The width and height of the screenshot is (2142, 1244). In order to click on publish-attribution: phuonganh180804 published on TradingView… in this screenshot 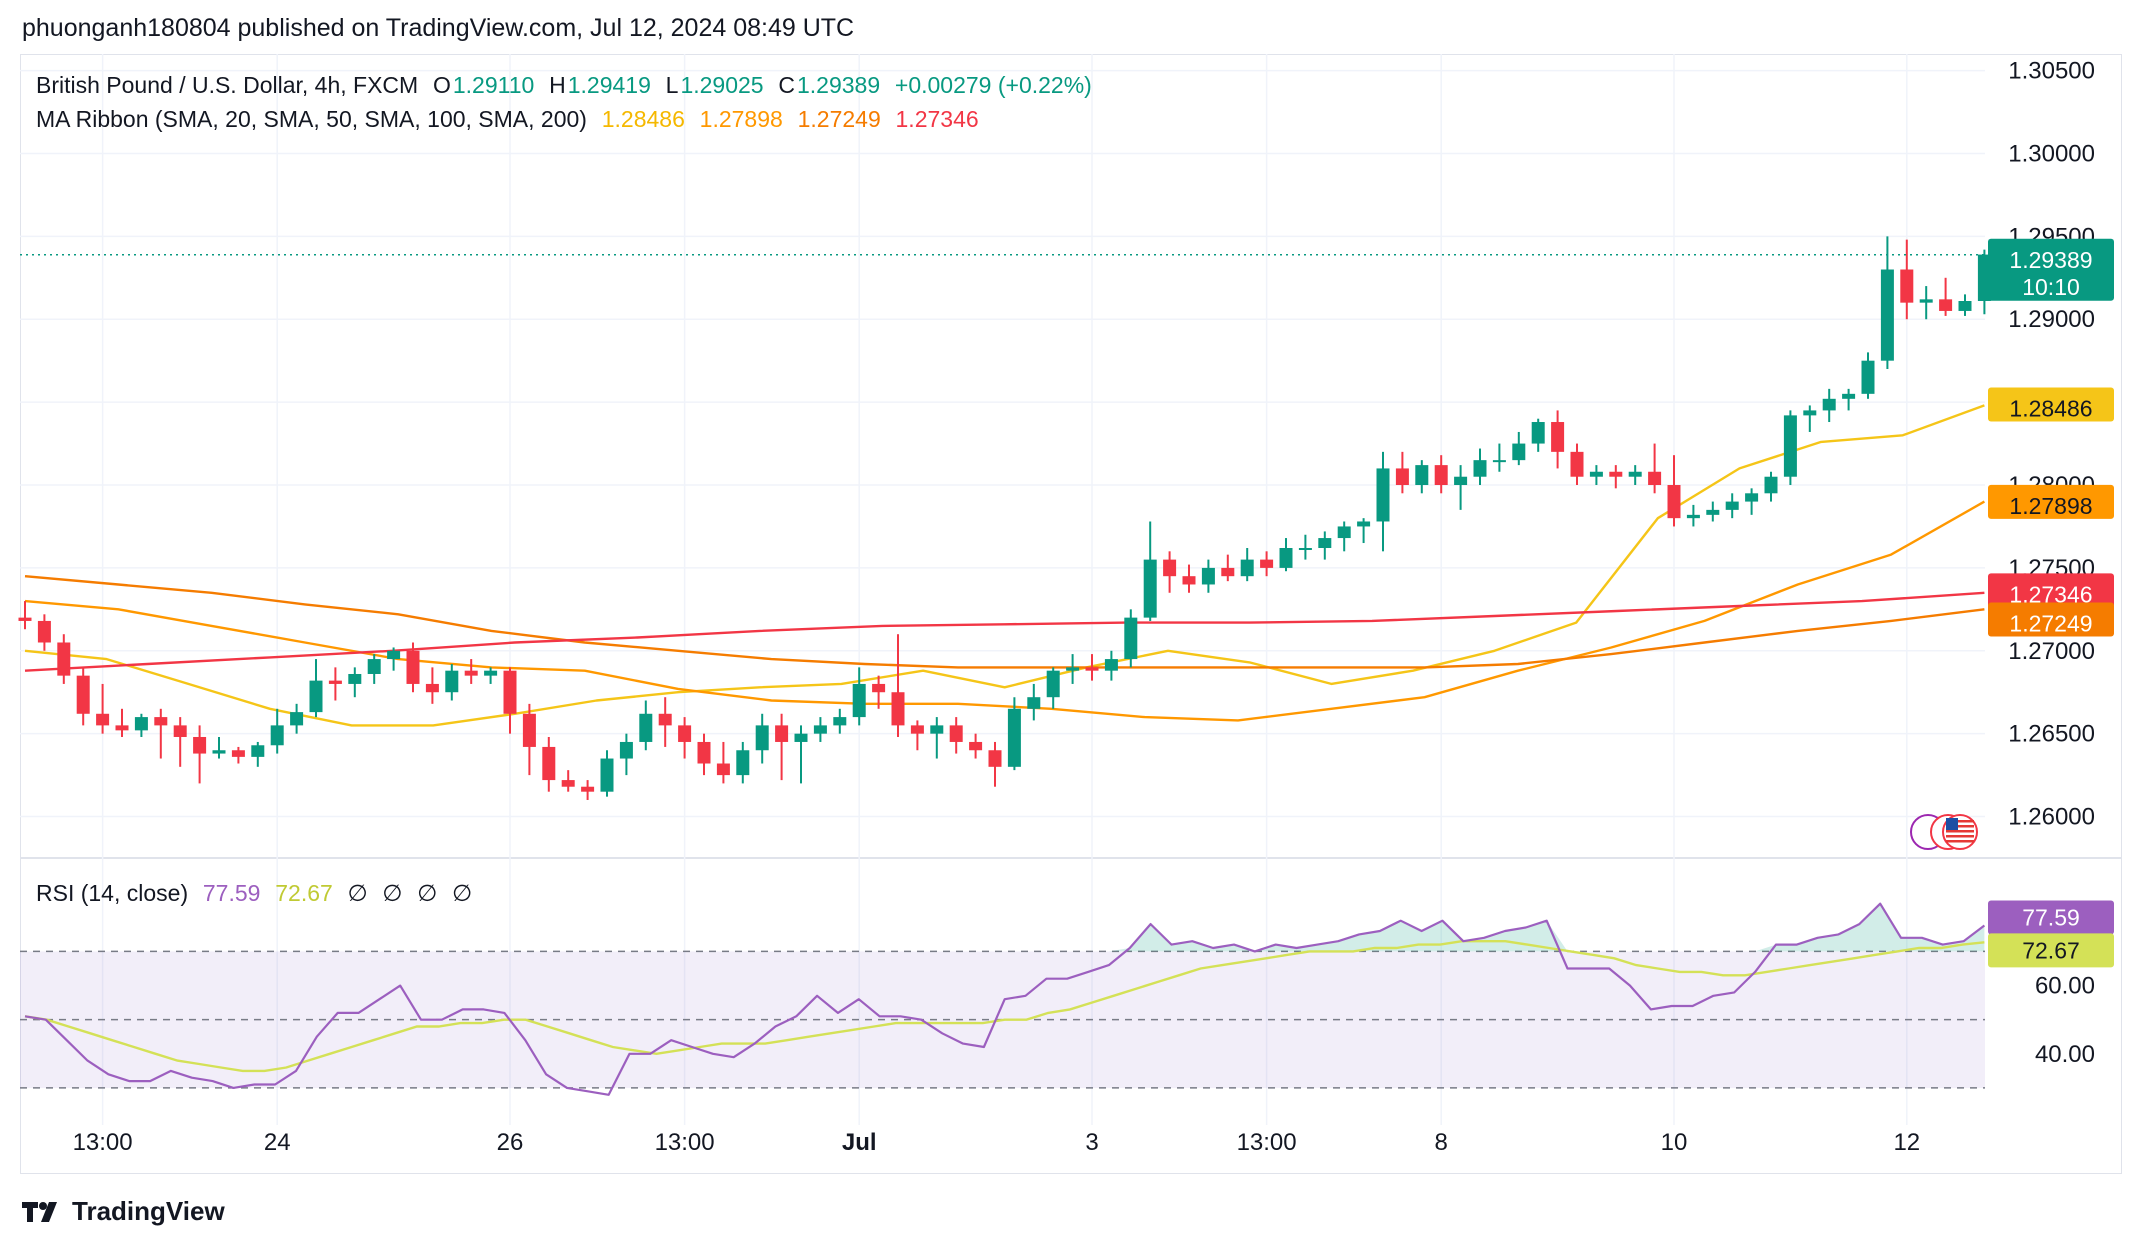, I will do `click(438, 28)`.